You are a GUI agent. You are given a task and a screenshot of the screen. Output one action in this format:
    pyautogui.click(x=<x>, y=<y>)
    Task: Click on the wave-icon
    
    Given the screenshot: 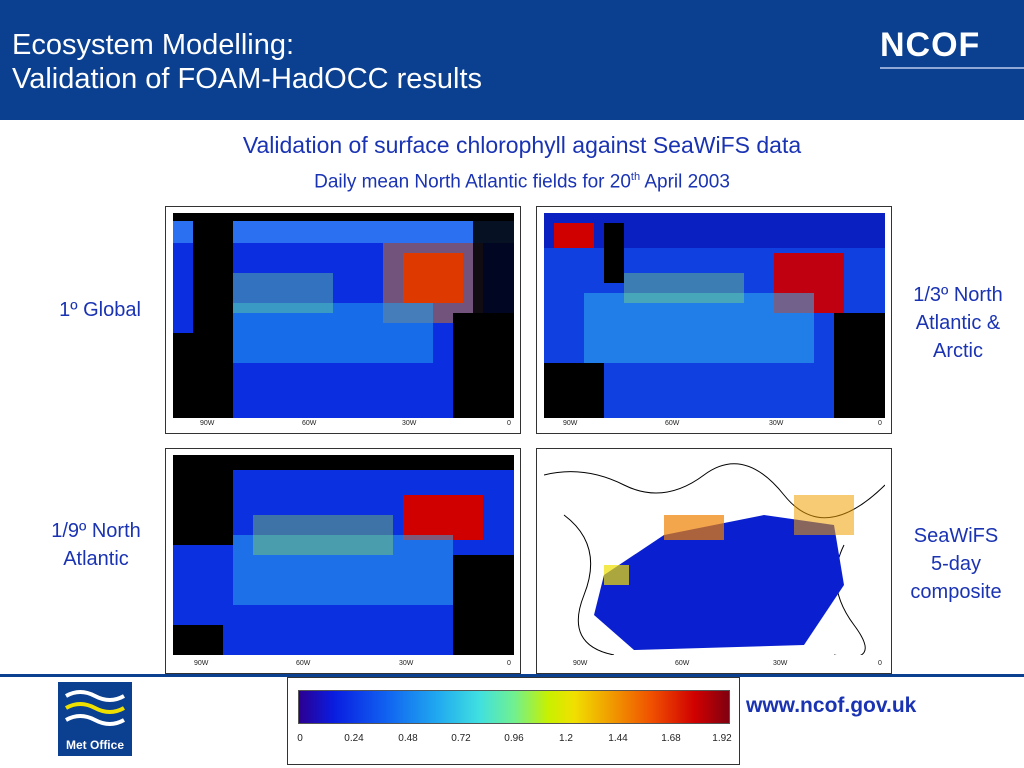 What is the action you would take?
    pyautogui.click(x=95, y=708)
    